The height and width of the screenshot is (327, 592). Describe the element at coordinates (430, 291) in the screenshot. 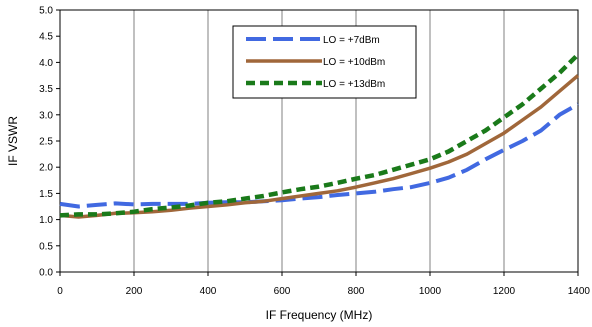

I see `x-tick-label: 1000` at that location.